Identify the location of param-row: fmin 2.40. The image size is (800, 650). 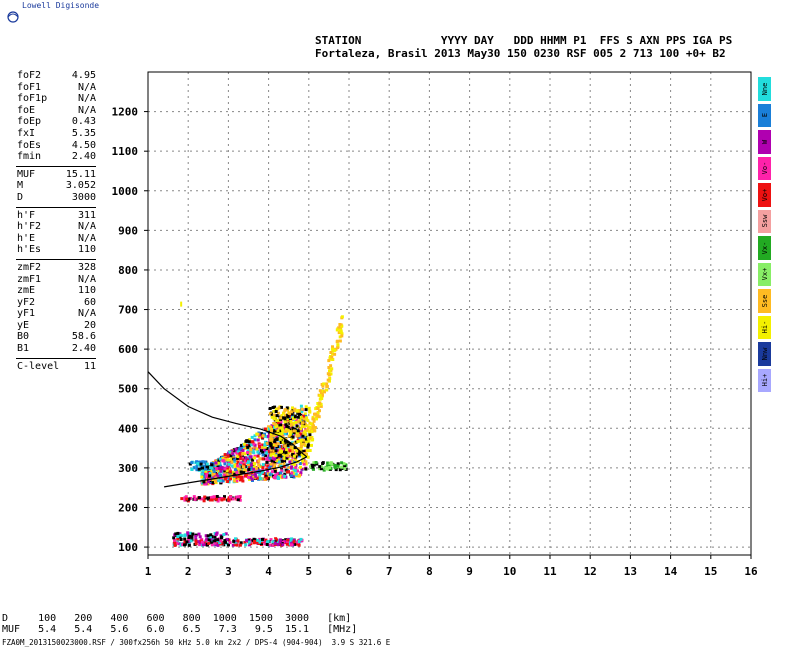
(50, 157).